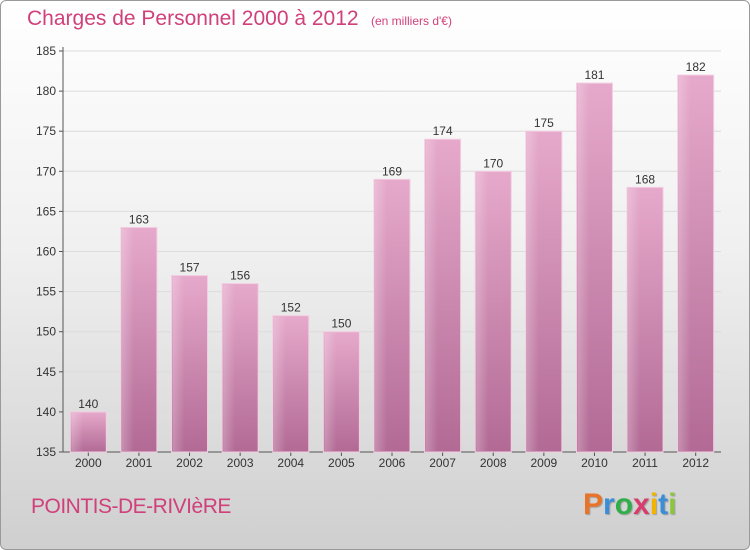 The width and height of the screenshot is (750, 550). What do you see at coordinates (594, 463) in the screenshot?
I see `x-tick-label: 2010` at bounding box center [594, 463].